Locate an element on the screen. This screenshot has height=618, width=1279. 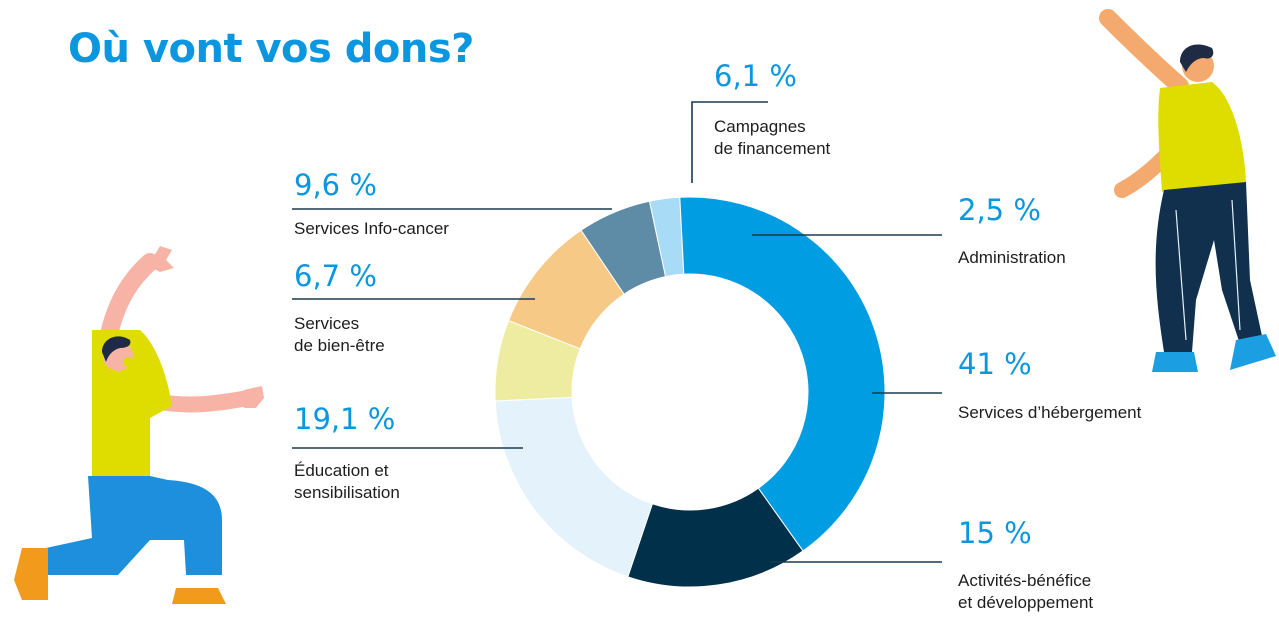
donut-slice-campagnes is located at coordinates (623, 247).